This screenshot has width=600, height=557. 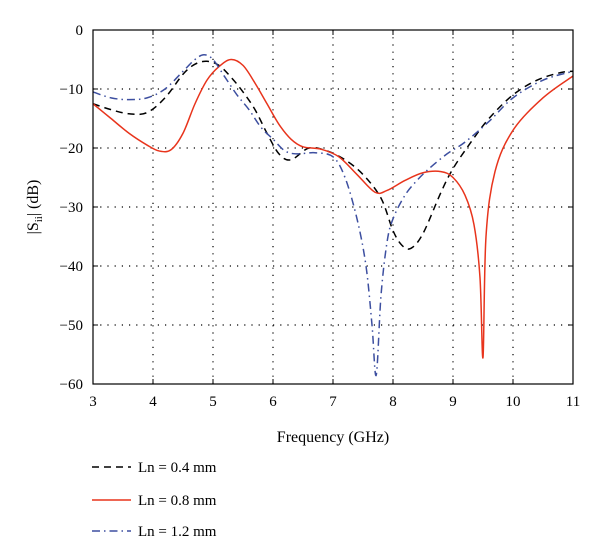 What do you see at coordinates (153, 402) in the screenshot?
I see `x-tick-label: 4` at bounding box center [153, 402].